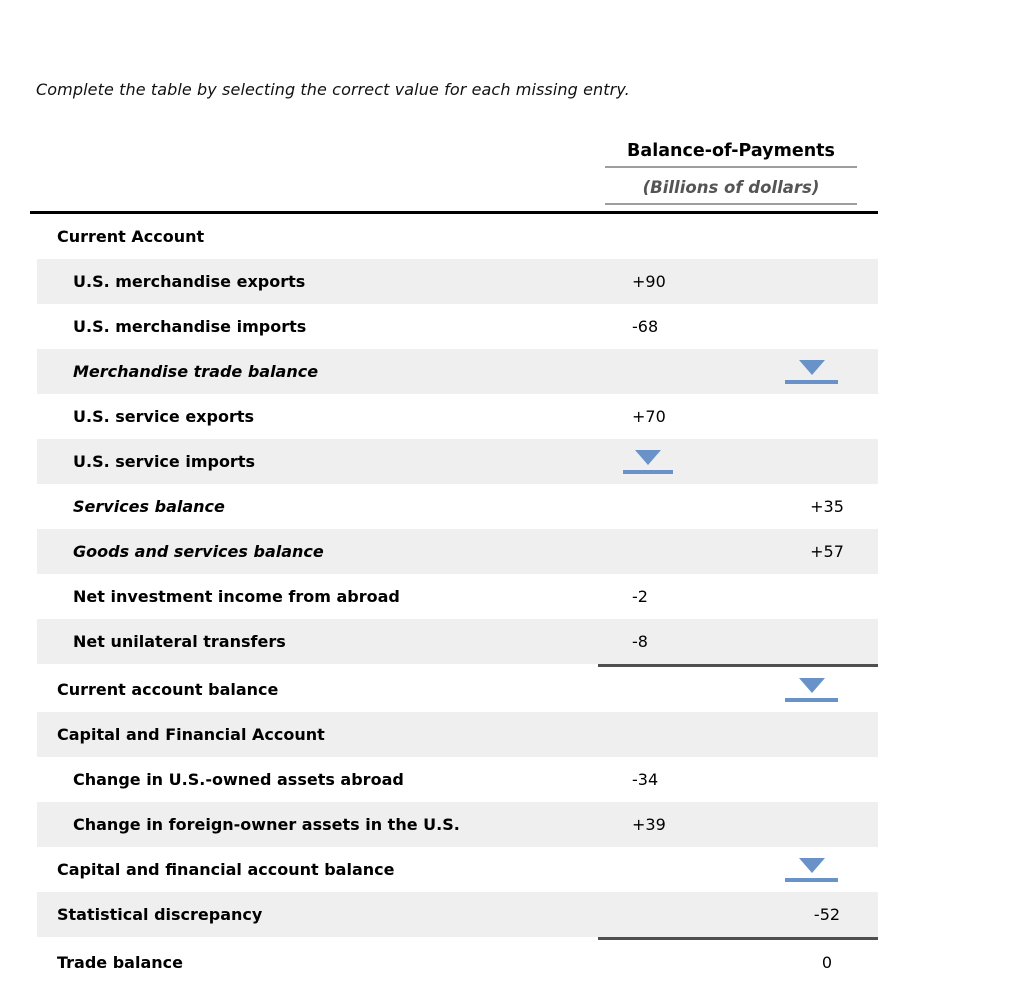 The width and height of the screenshot is (1024, 1005). I want to click on row-label: Capital and financial account balance, so click(226, 869).